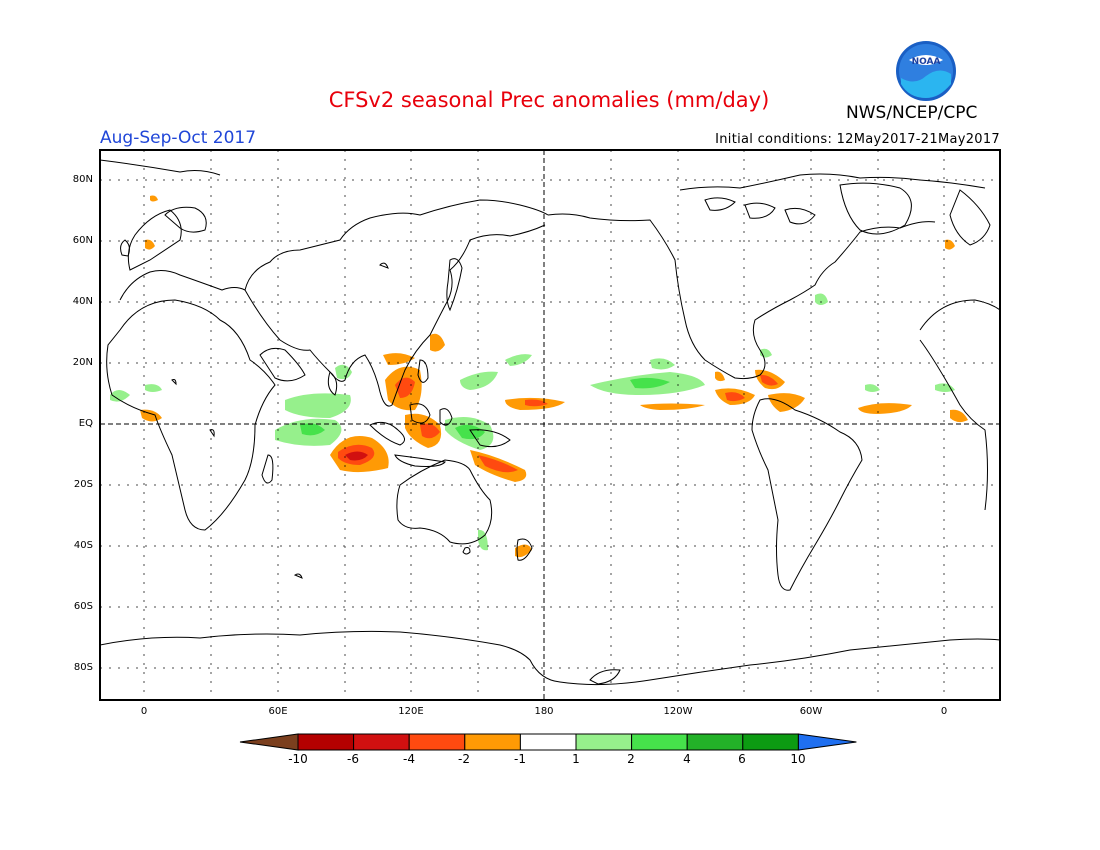 Image resolution: width=1100 pixels, height=850 pixels. I want to click on colorbar-label: -6, so click(353, 759).